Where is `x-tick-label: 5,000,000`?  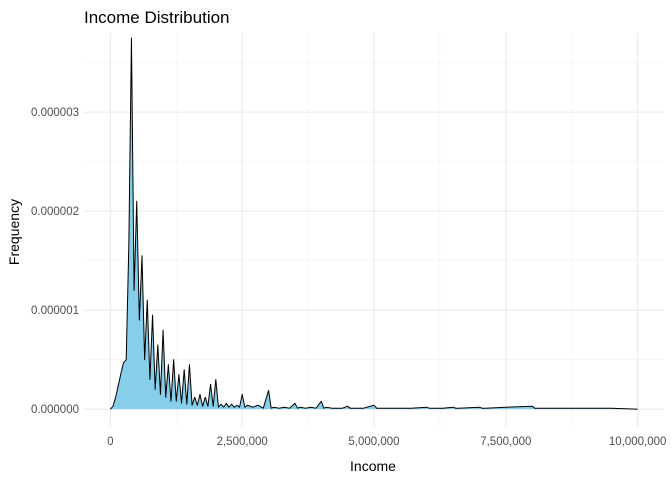
x-tick-label: 5,000,000 is located at coordinates (373, 442).